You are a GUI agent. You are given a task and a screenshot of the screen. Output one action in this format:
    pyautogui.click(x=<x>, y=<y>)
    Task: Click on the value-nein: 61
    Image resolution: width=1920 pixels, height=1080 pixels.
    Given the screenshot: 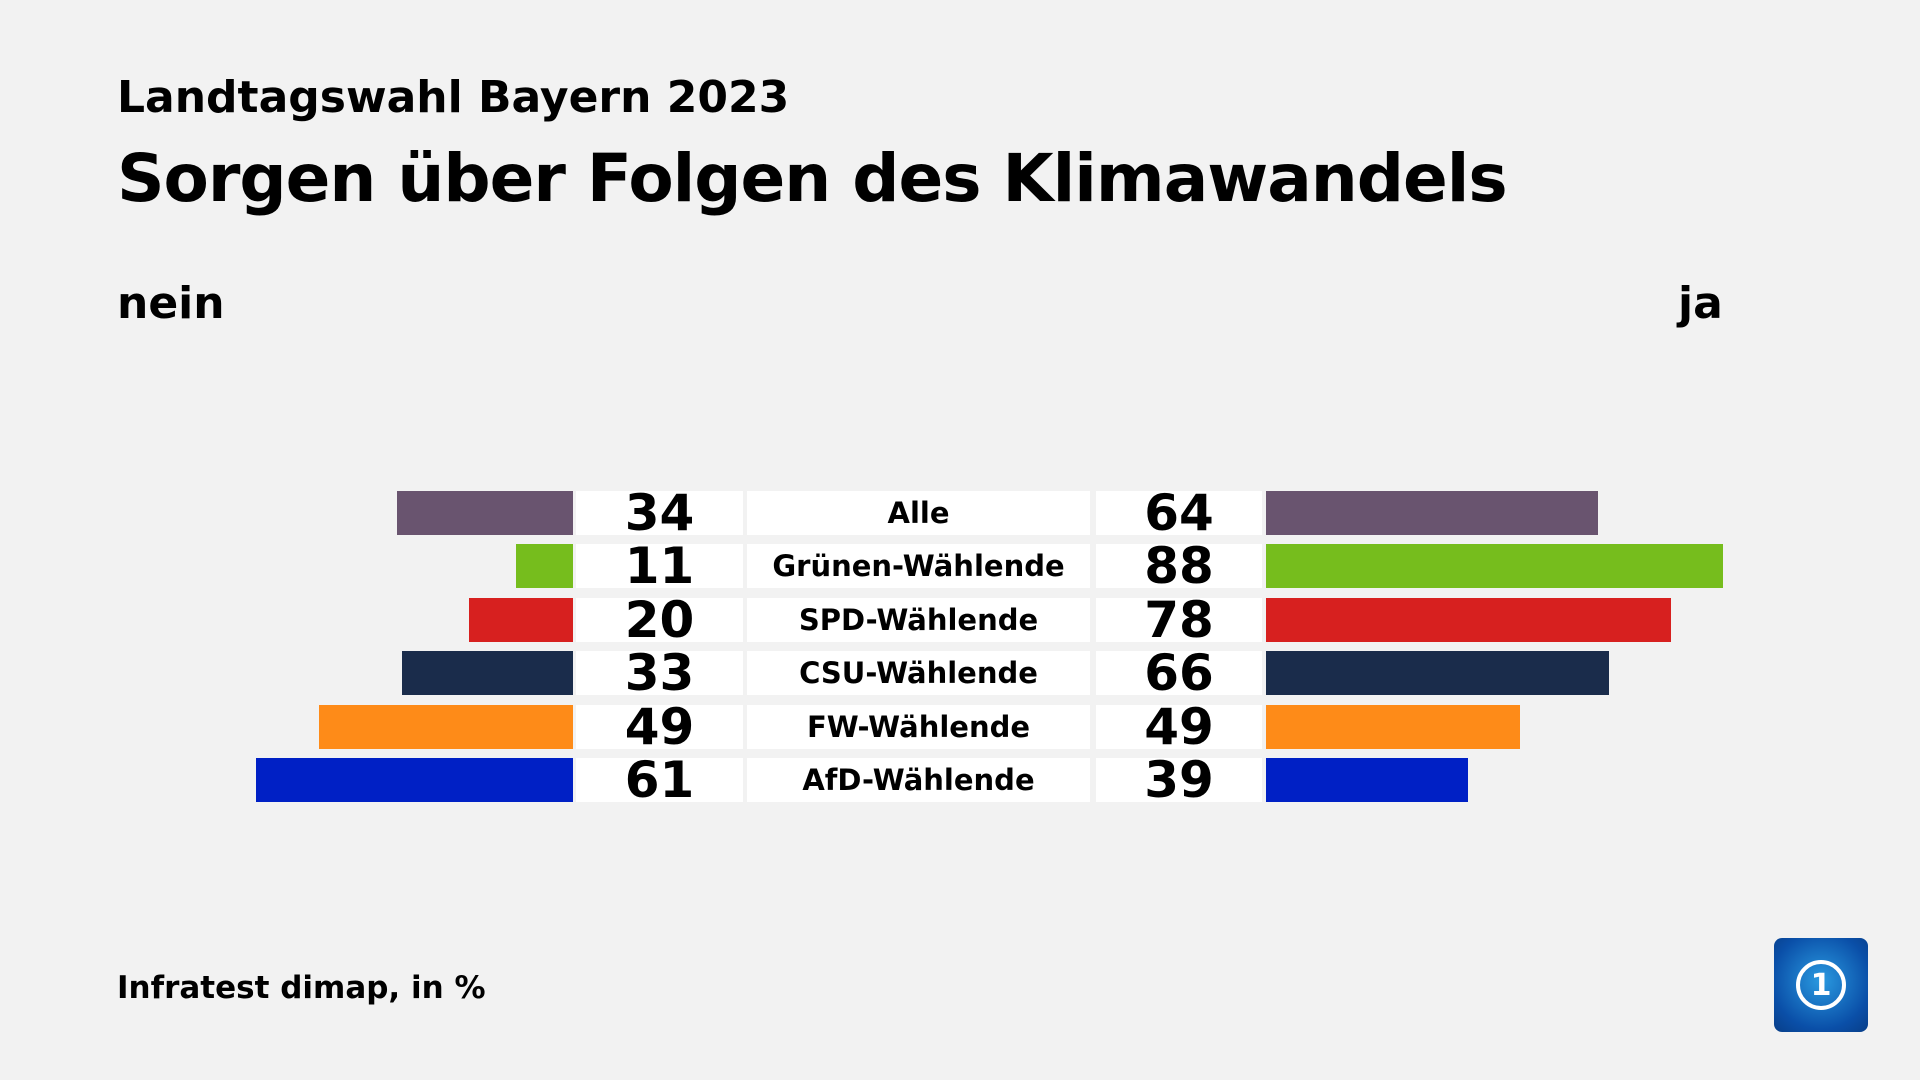 What is the action you would take?
    pyautogui.click(x=659, y=780)
    